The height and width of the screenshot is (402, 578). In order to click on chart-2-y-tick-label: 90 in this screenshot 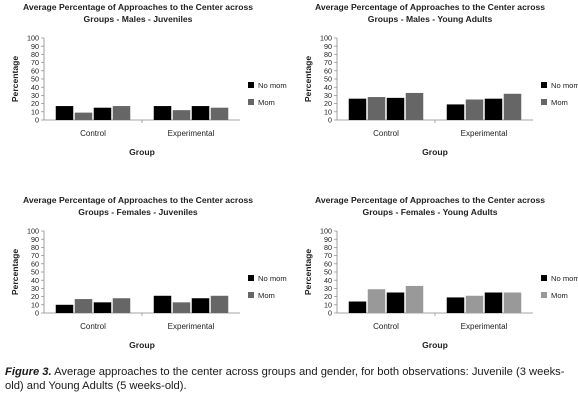, I will do `click(328, 46)`.